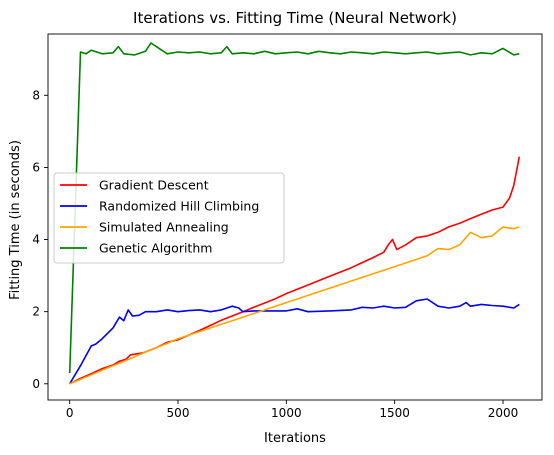 This screenshot has height=455, width=554. What do you see at coordinates (15, 220) in the screenshot?
I see `y-axis-label: Fitting Time (in seconds)` at bounding box center [15, 220].